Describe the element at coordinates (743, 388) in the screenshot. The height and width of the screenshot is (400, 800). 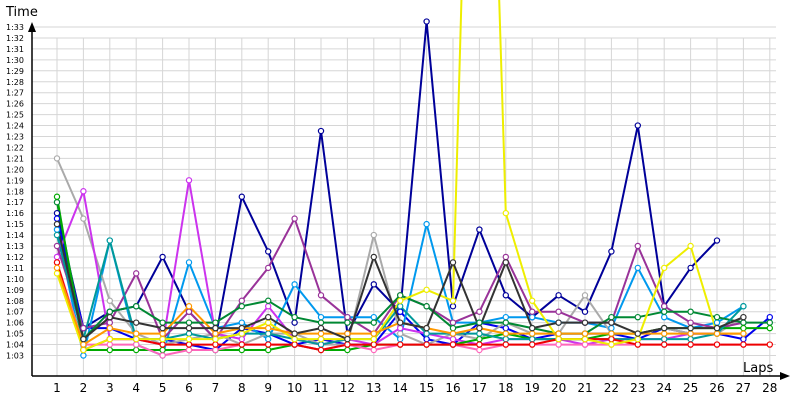
I see `x-tick-label: 27` at that location.